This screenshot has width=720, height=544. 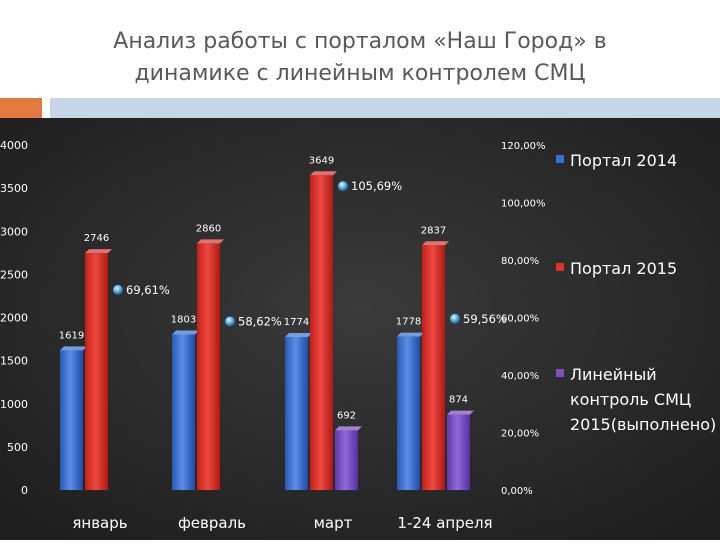 I want to click on percent-marker-label: 69,61%, so click(x=148, y=290).